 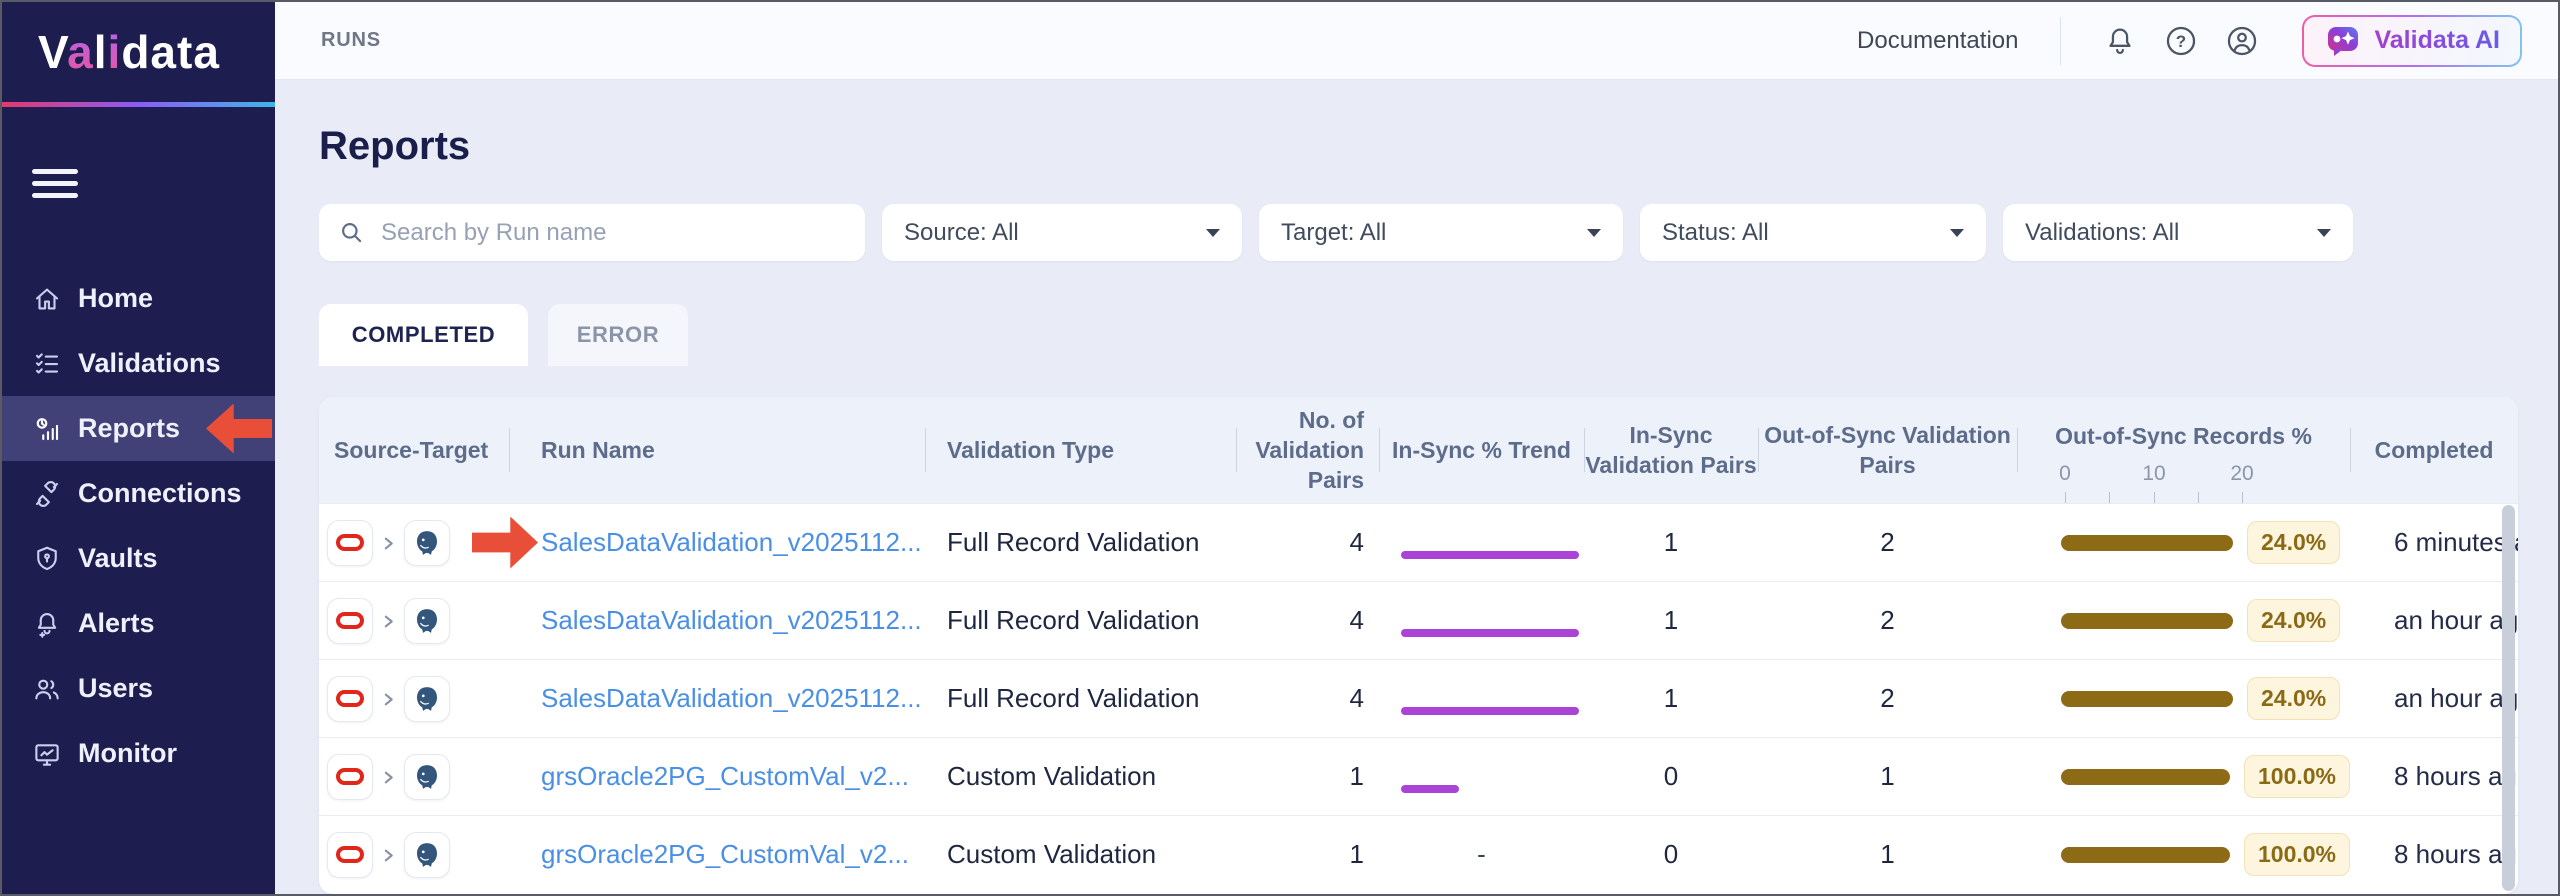 I want to click on status-filter-value: Status: All, so click(x=1715, y=232).